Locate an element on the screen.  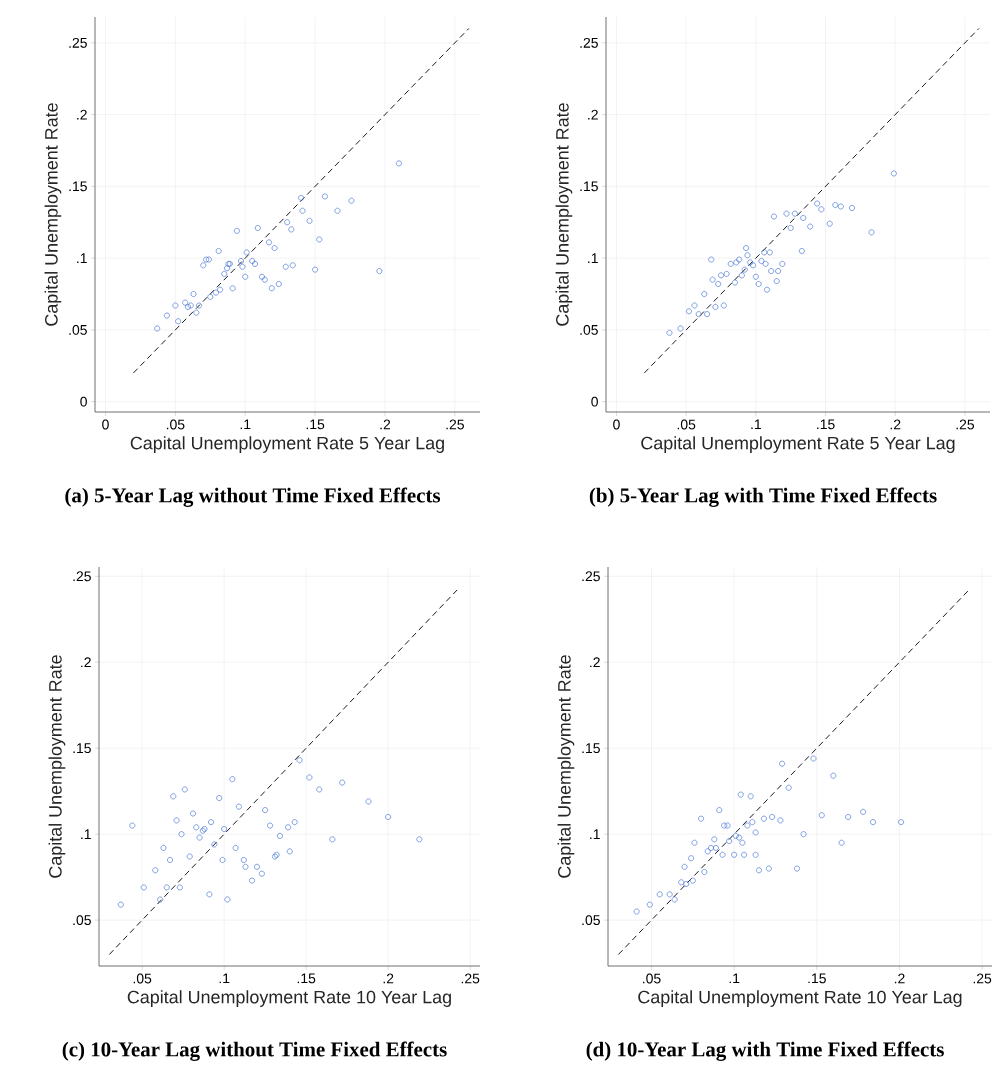
x-tick-label: .2 is located at coordinates (899, 978).